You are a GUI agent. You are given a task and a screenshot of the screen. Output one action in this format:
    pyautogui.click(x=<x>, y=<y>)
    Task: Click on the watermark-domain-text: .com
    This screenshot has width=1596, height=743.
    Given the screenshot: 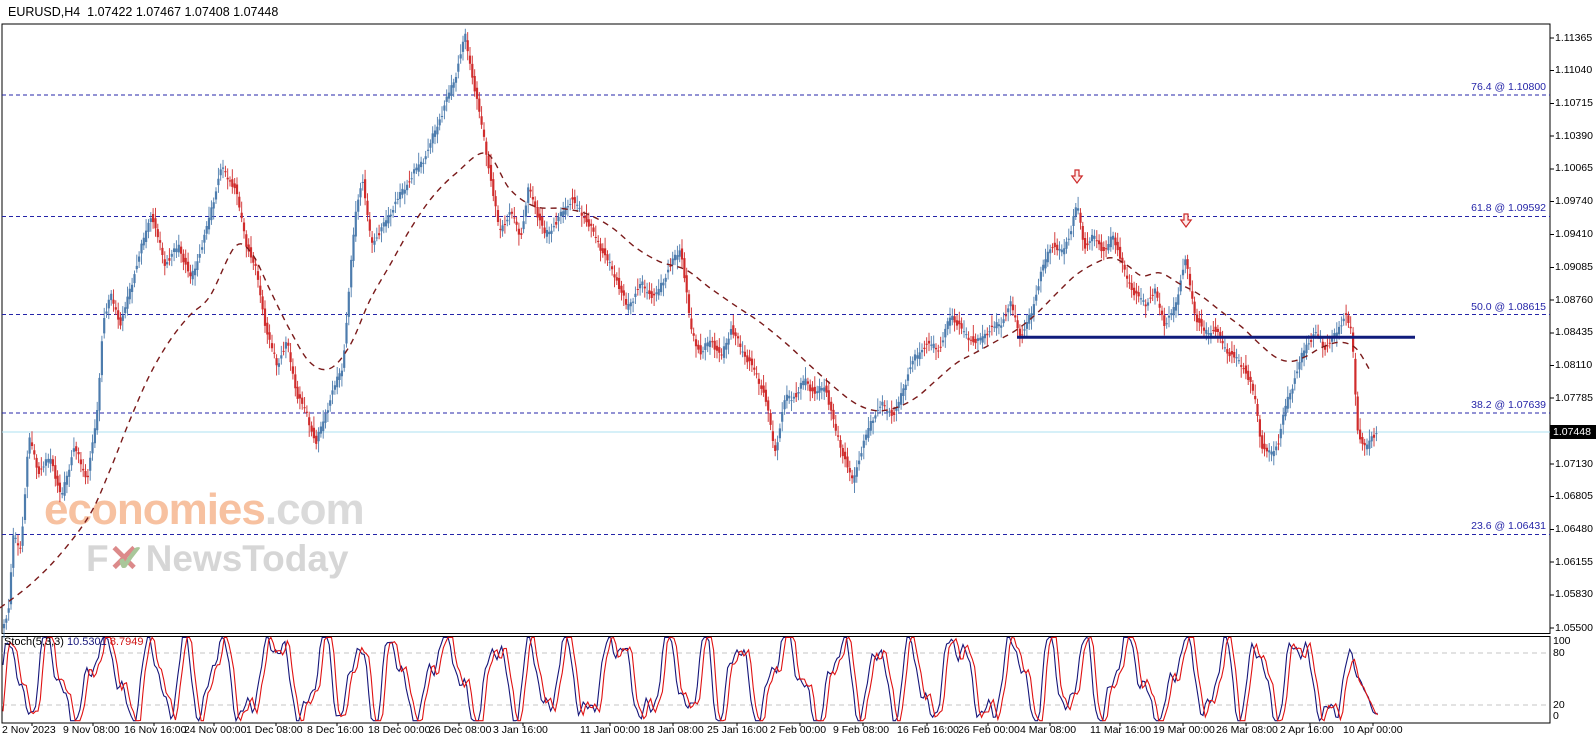 What is the action you would take?
    pyautogui.click(x=314, y=509)
    